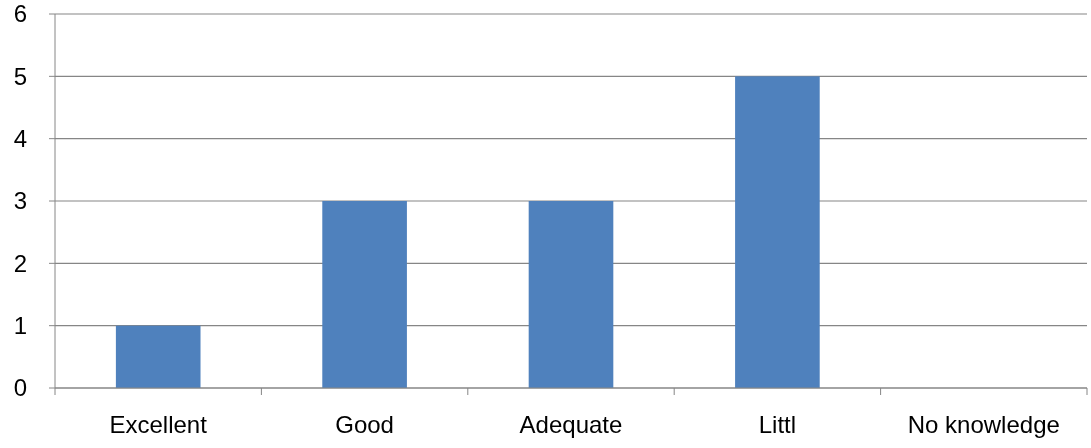 This screenshot has height=448, width=1091. I want to click on x-tick-label: No knowledge, so click(983, 424).